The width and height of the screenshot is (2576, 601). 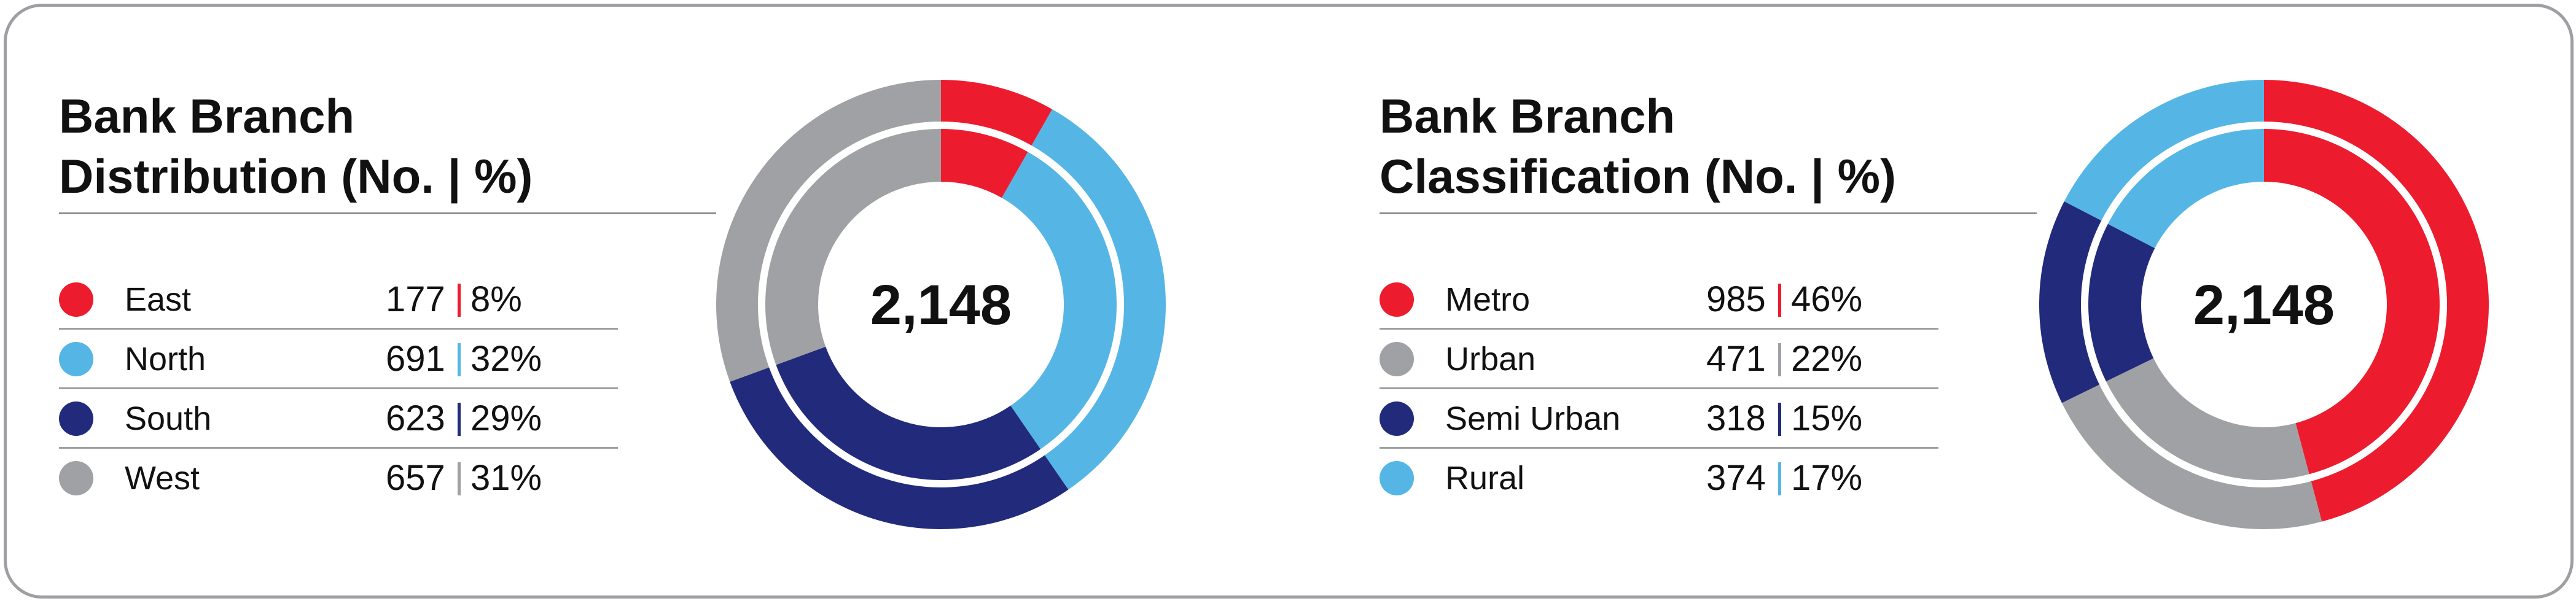 I want to click on legend-label: Urban, so click(x=1490, y=360).